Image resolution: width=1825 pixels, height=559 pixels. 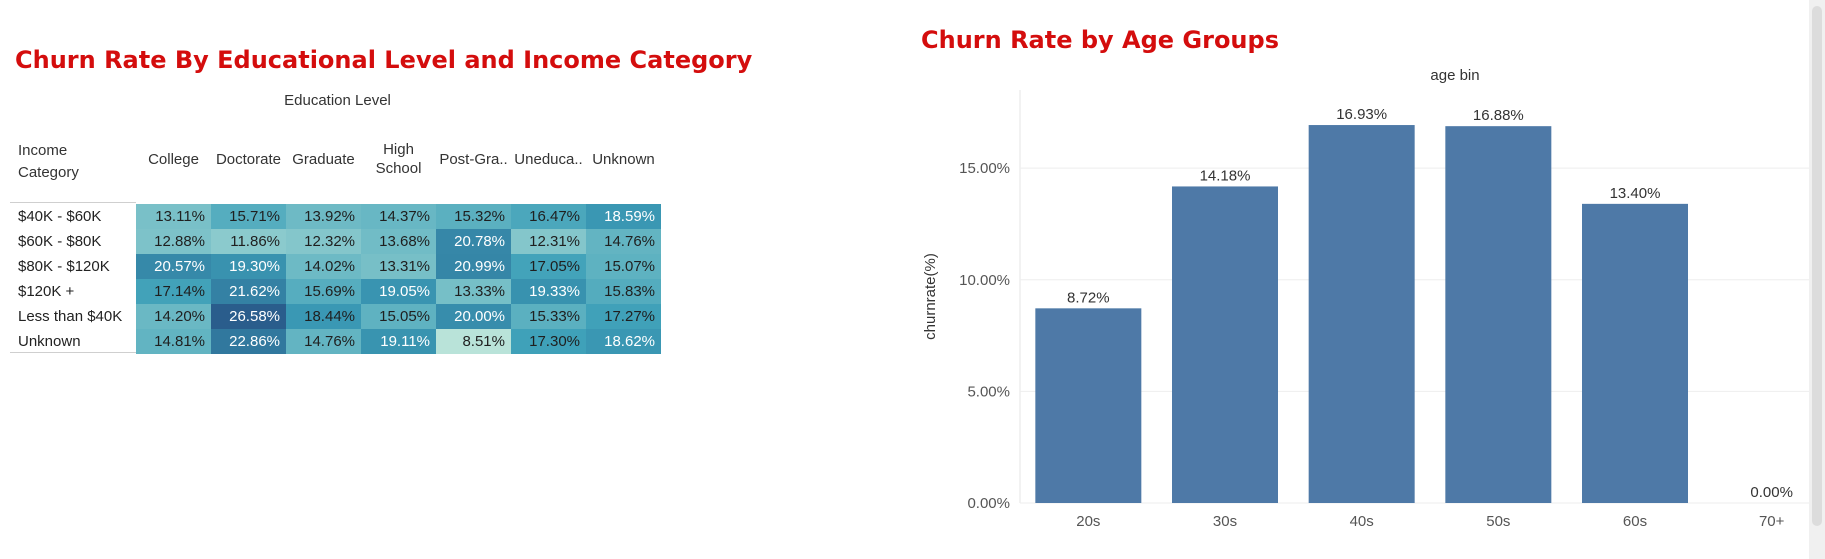 I want to click on heatmap-row-label: $60K - $80K, so click(x=60, y=241).